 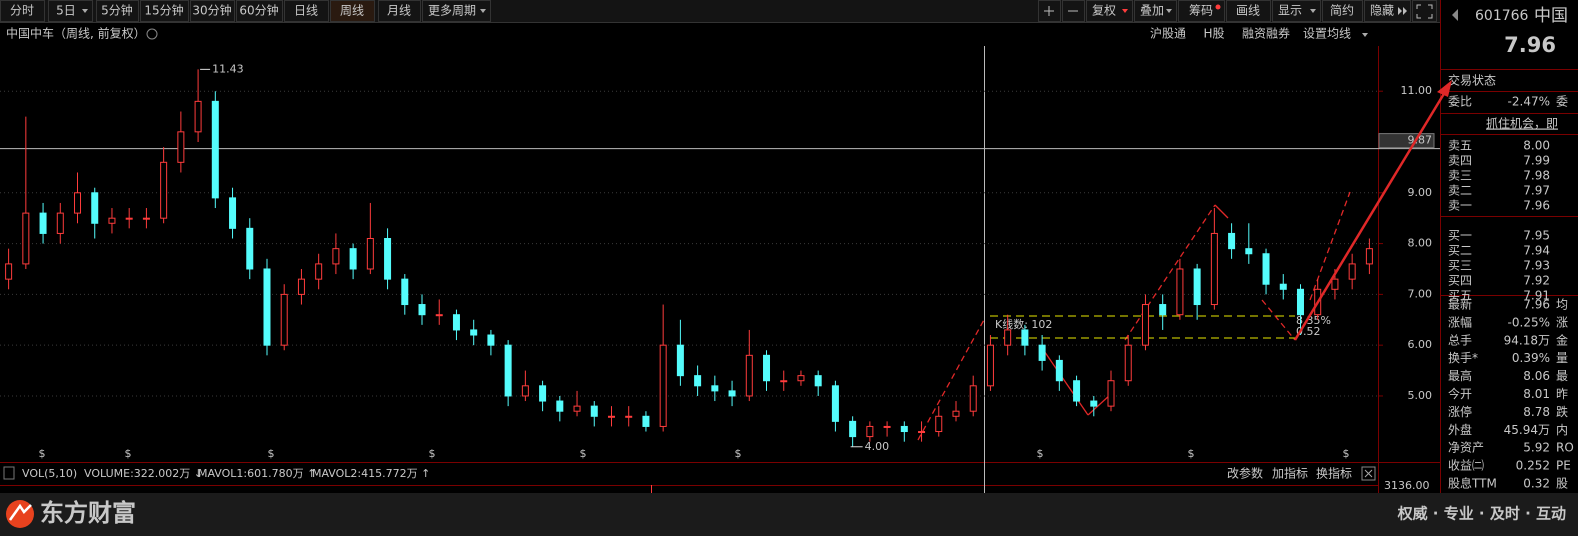 I want to click on drawings, so click(x=1134, y=316).